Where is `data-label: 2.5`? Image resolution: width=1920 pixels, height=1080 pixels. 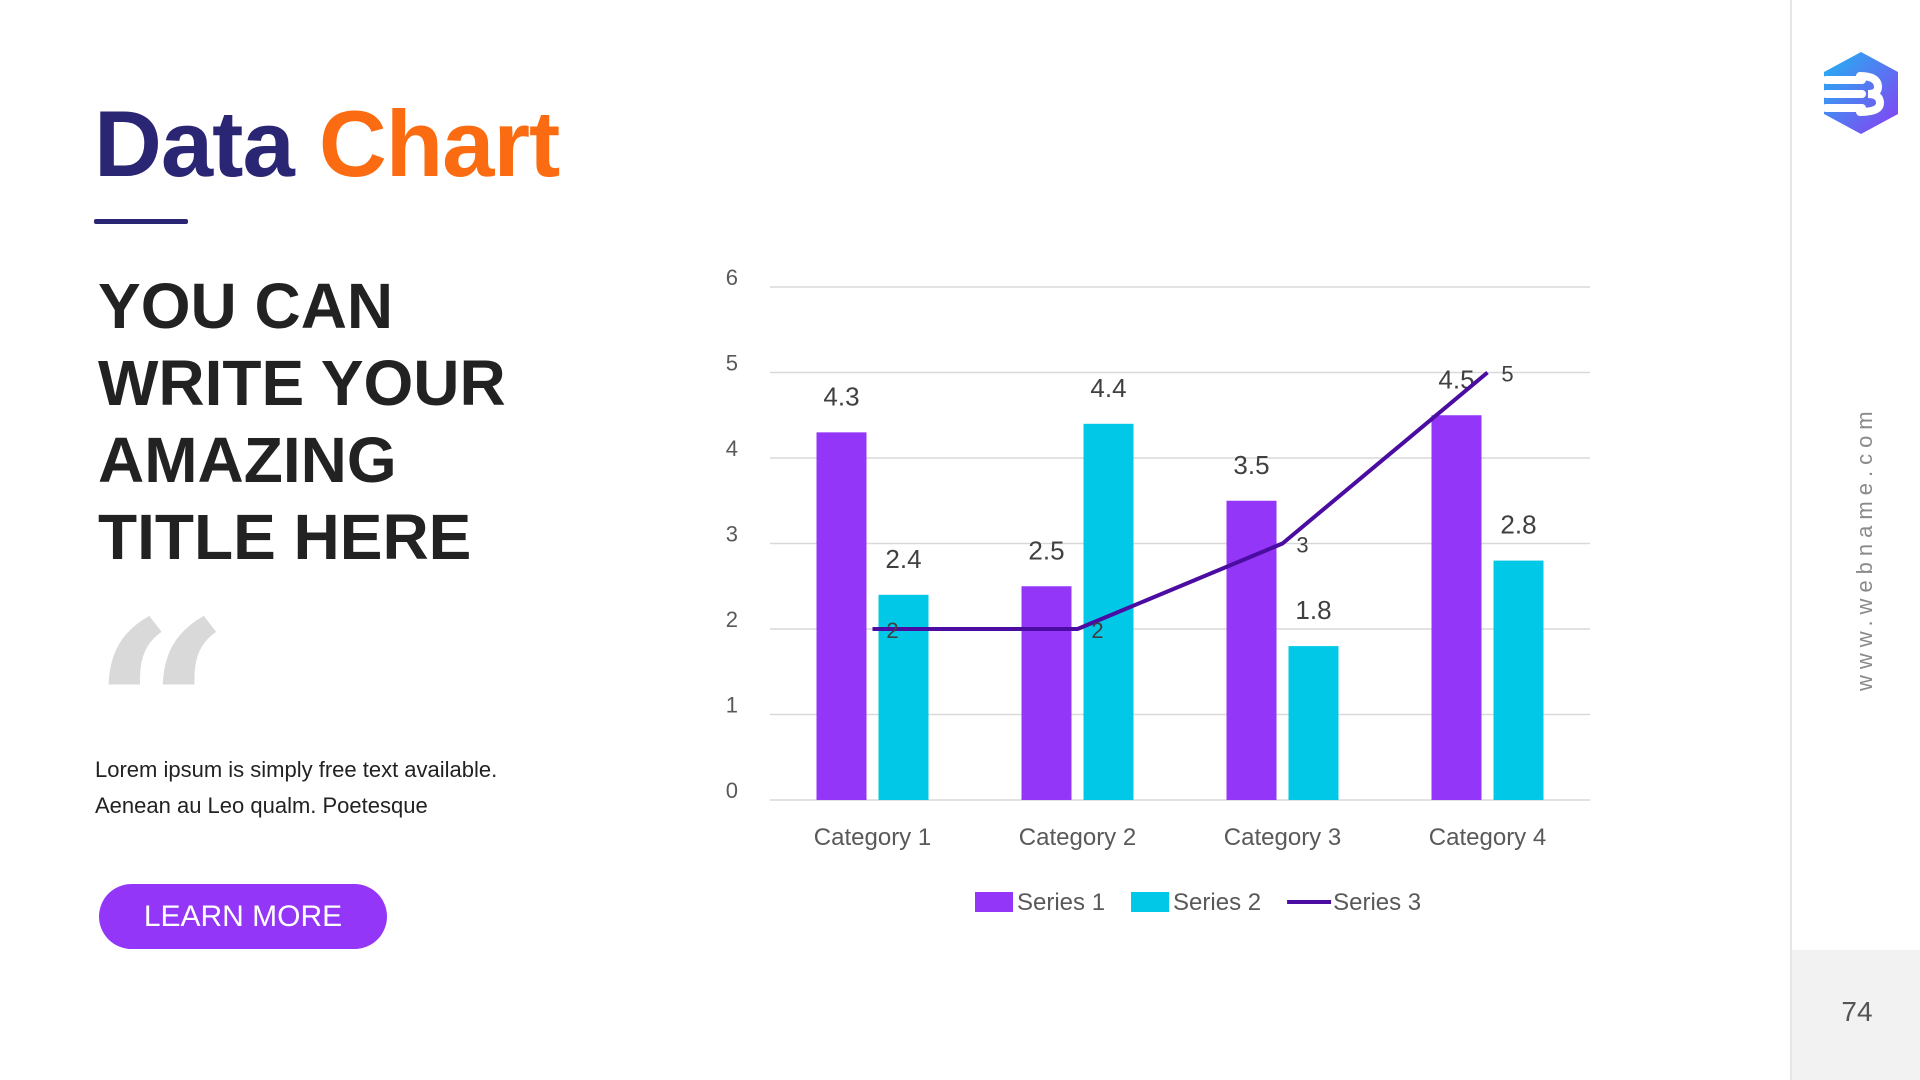
data-label: 2.5 is located at coordinates (1046, 550).